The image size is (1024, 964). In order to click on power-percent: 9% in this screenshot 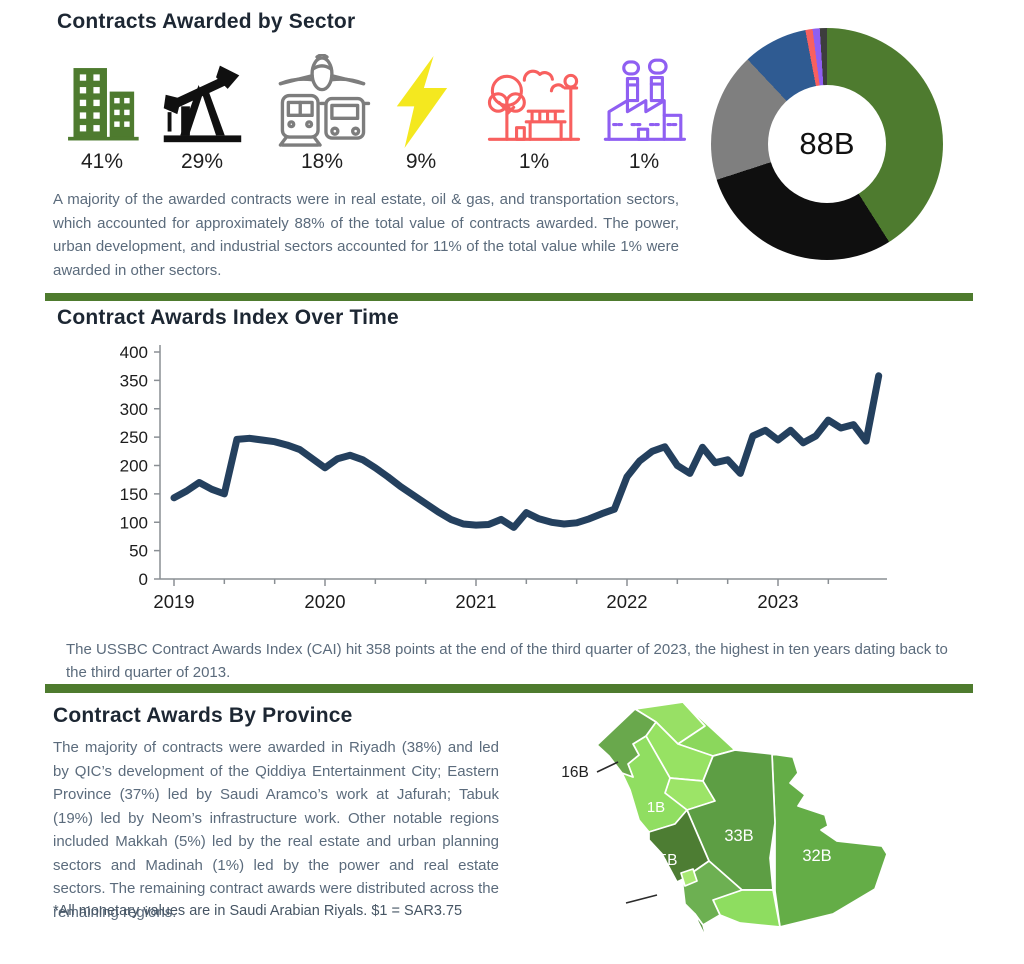, I will do `click(421, 161)`.